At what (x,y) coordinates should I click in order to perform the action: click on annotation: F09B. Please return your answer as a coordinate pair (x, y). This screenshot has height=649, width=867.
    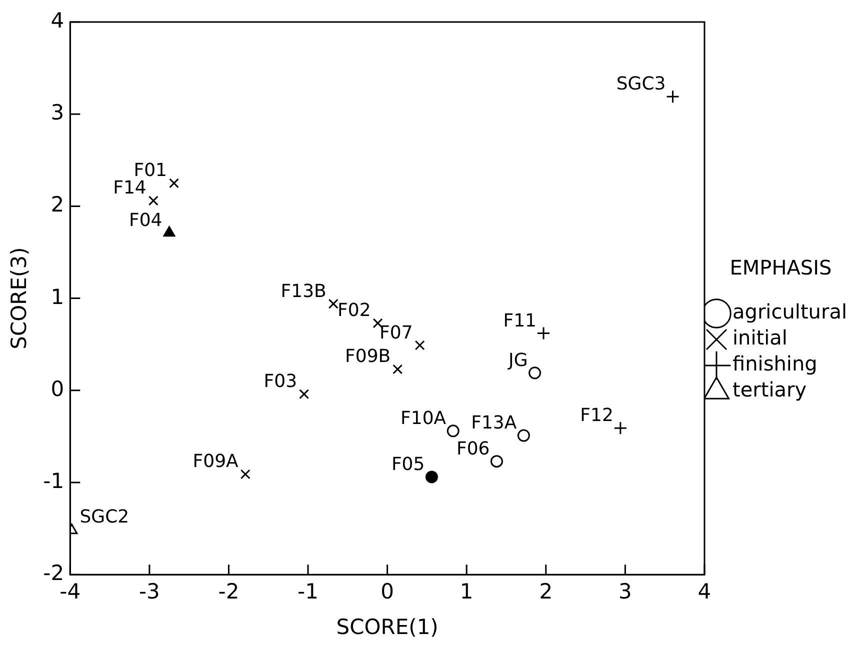
    Looking at the image, I should click on (368, 357).